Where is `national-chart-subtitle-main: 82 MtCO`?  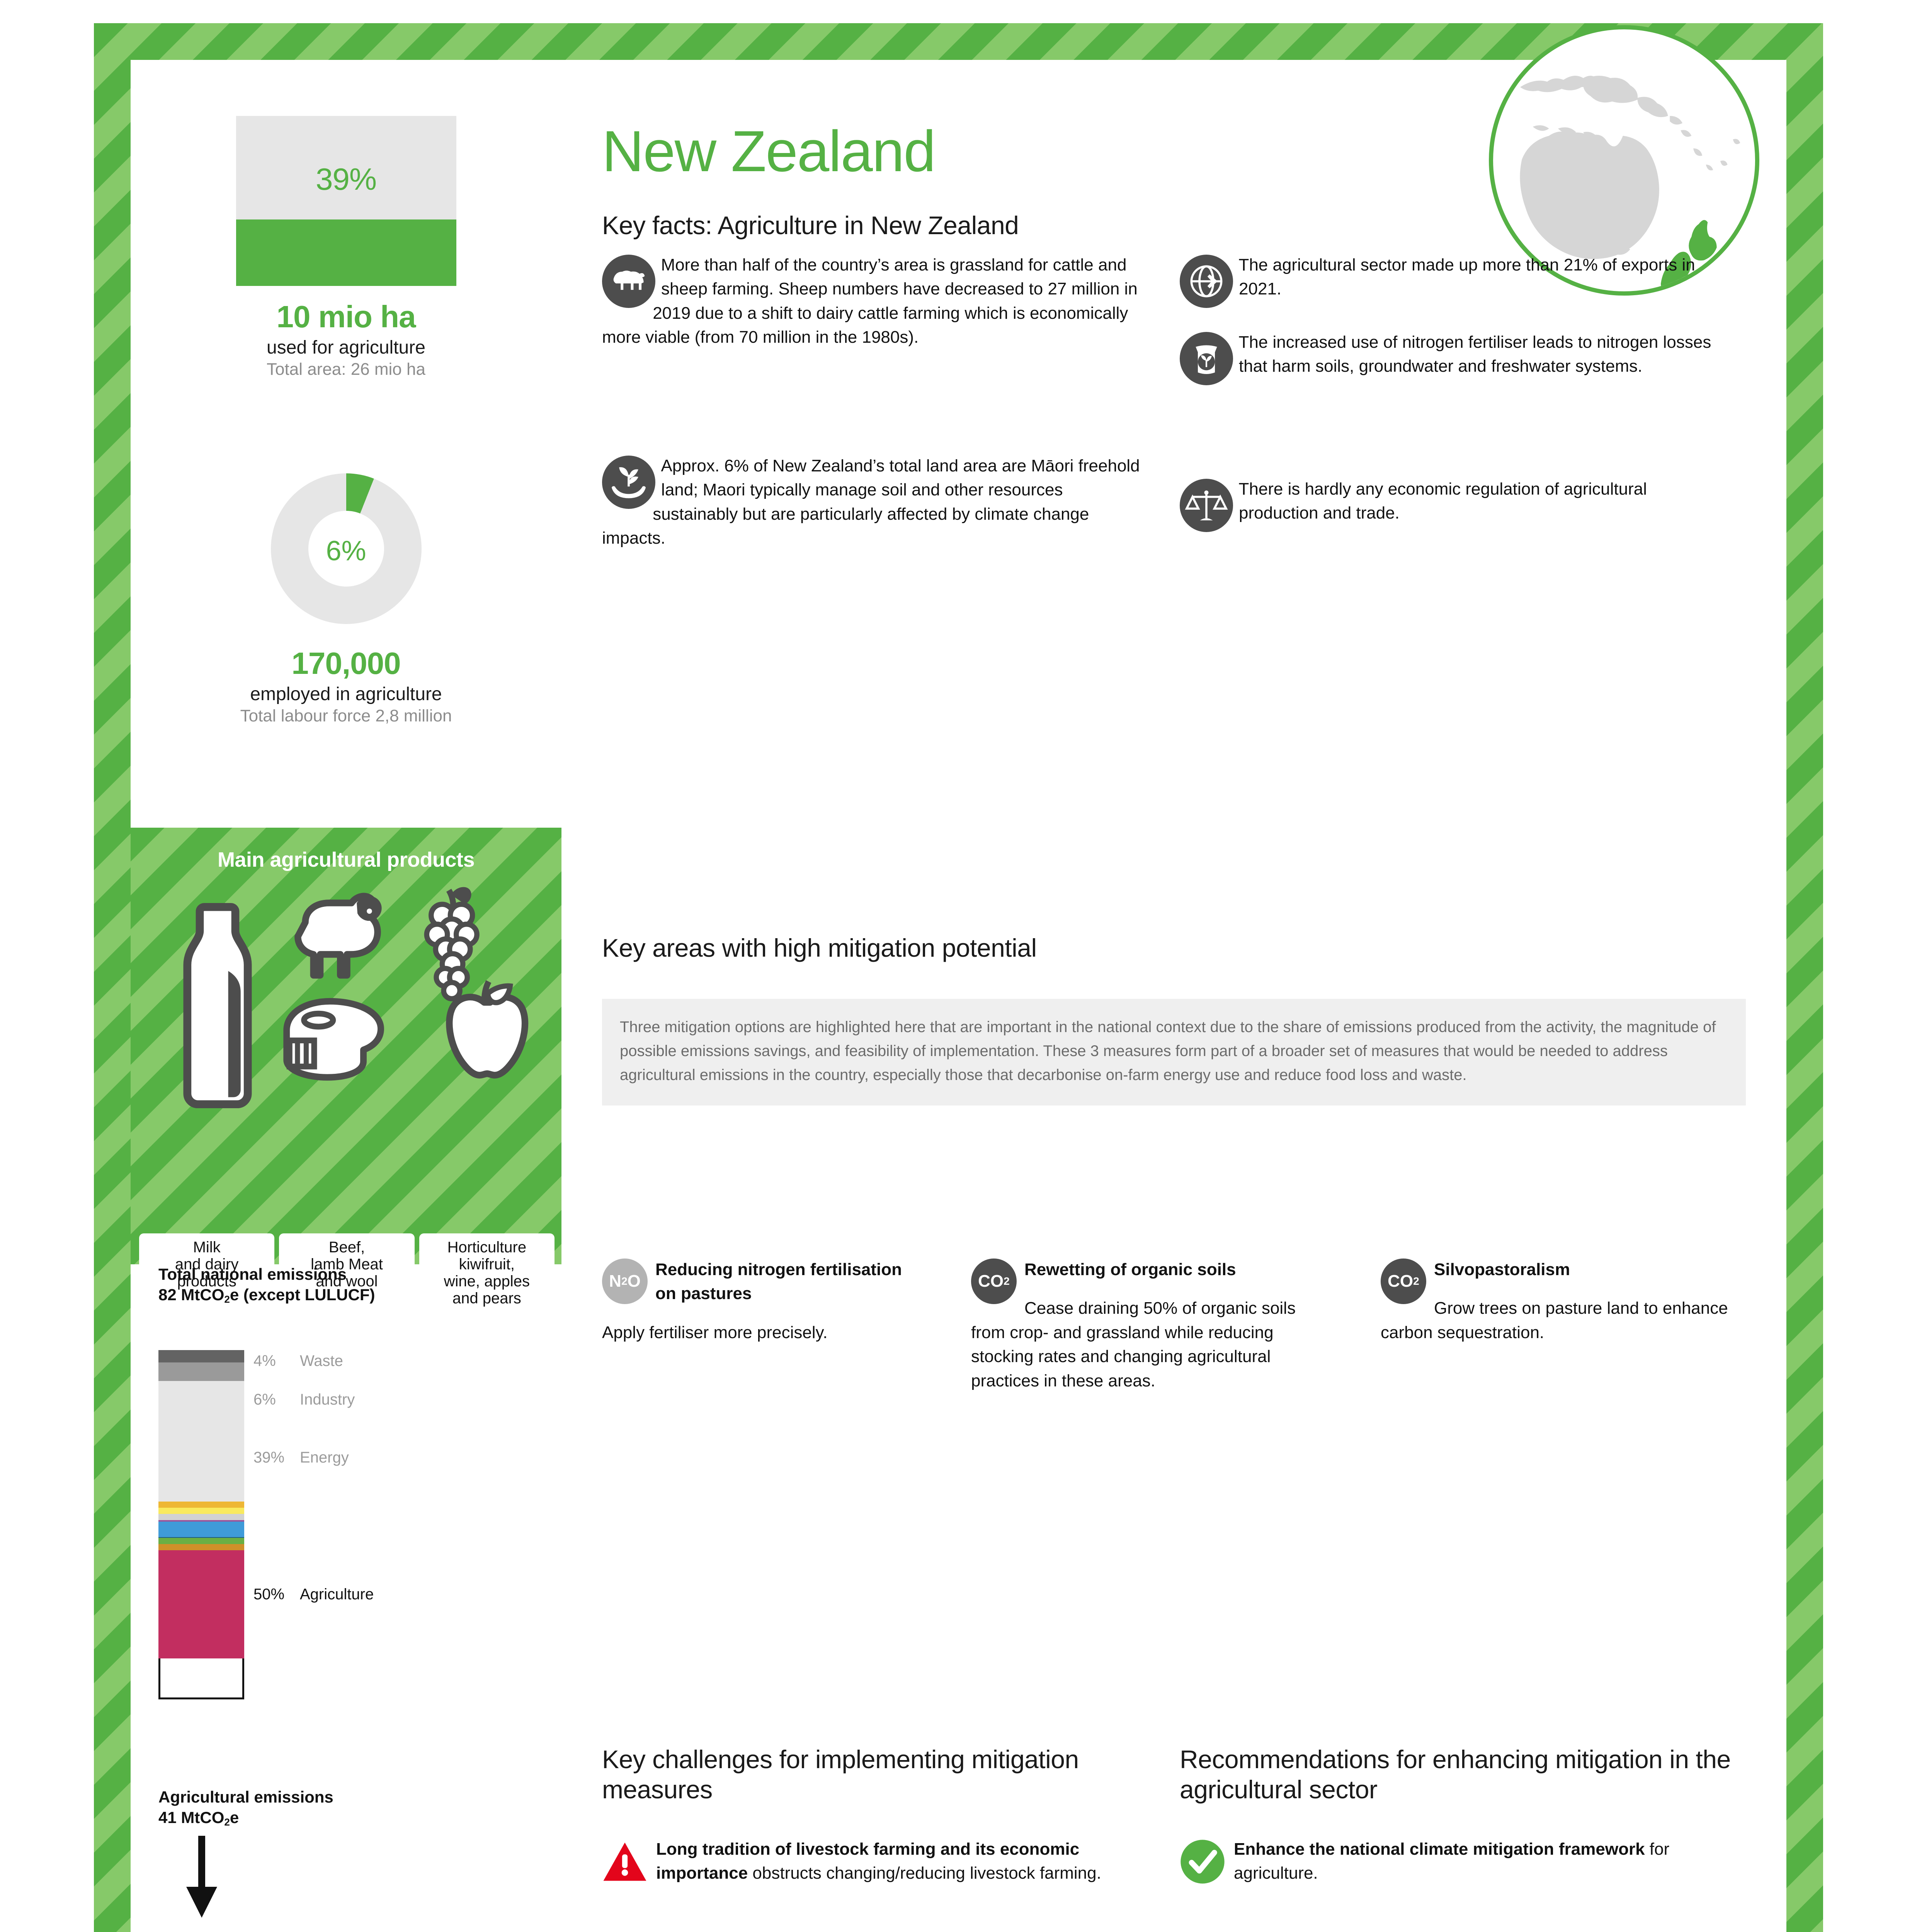
national-chart-subtitle-main: 82 MtCO is located at coordinates (191, 1295).